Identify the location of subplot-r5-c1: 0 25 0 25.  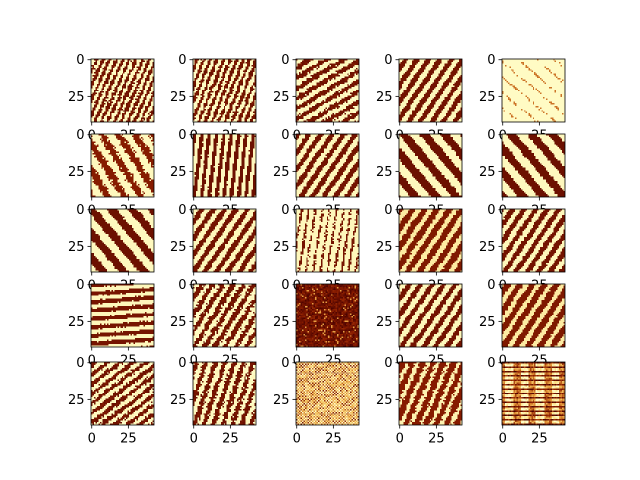
(111, 401).